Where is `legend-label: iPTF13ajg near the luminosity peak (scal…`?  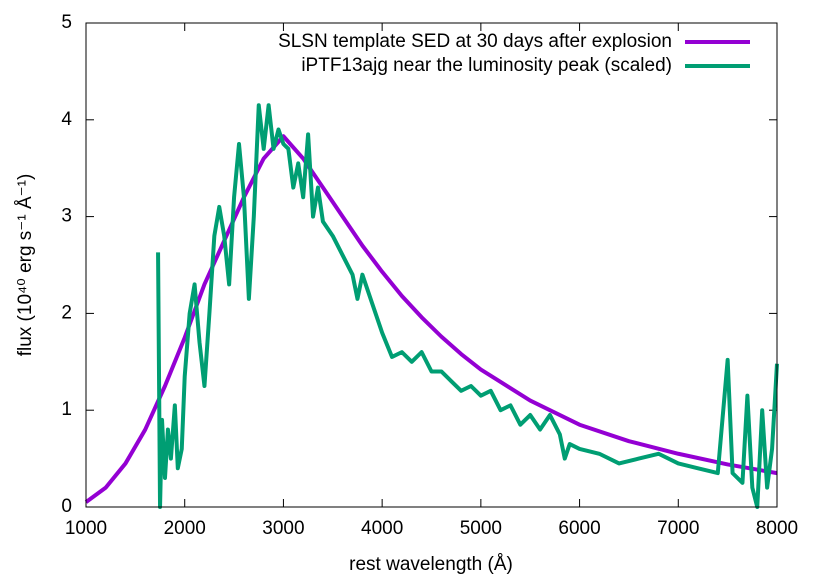
legend-label: iPTF13ajg near the luminosity peak (scal… is located at coordinates (486, 65).